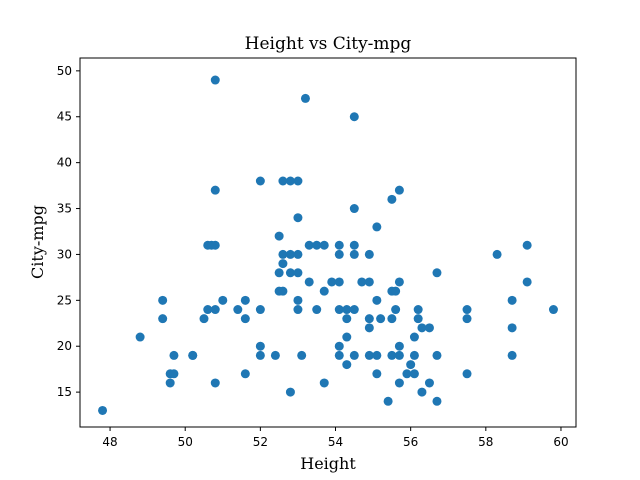 This screenshot has height=480, width=640. Describe the element at coordinates (64, 71) in the screenshot. I see `y-tick-label: 50` at that location.